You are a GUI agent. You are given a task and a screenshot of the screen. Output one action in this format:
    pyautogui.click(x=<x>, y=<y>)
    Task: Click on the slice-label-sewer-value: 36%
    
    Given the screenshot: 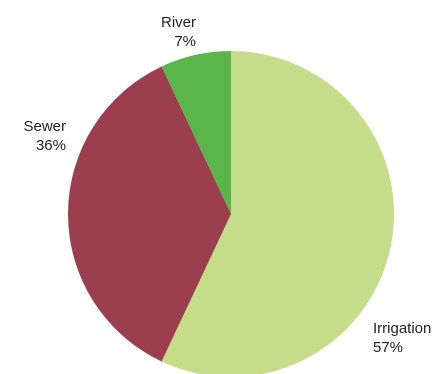 What is the action you would take?
    pyautogui.click(x=51, y=145)
    